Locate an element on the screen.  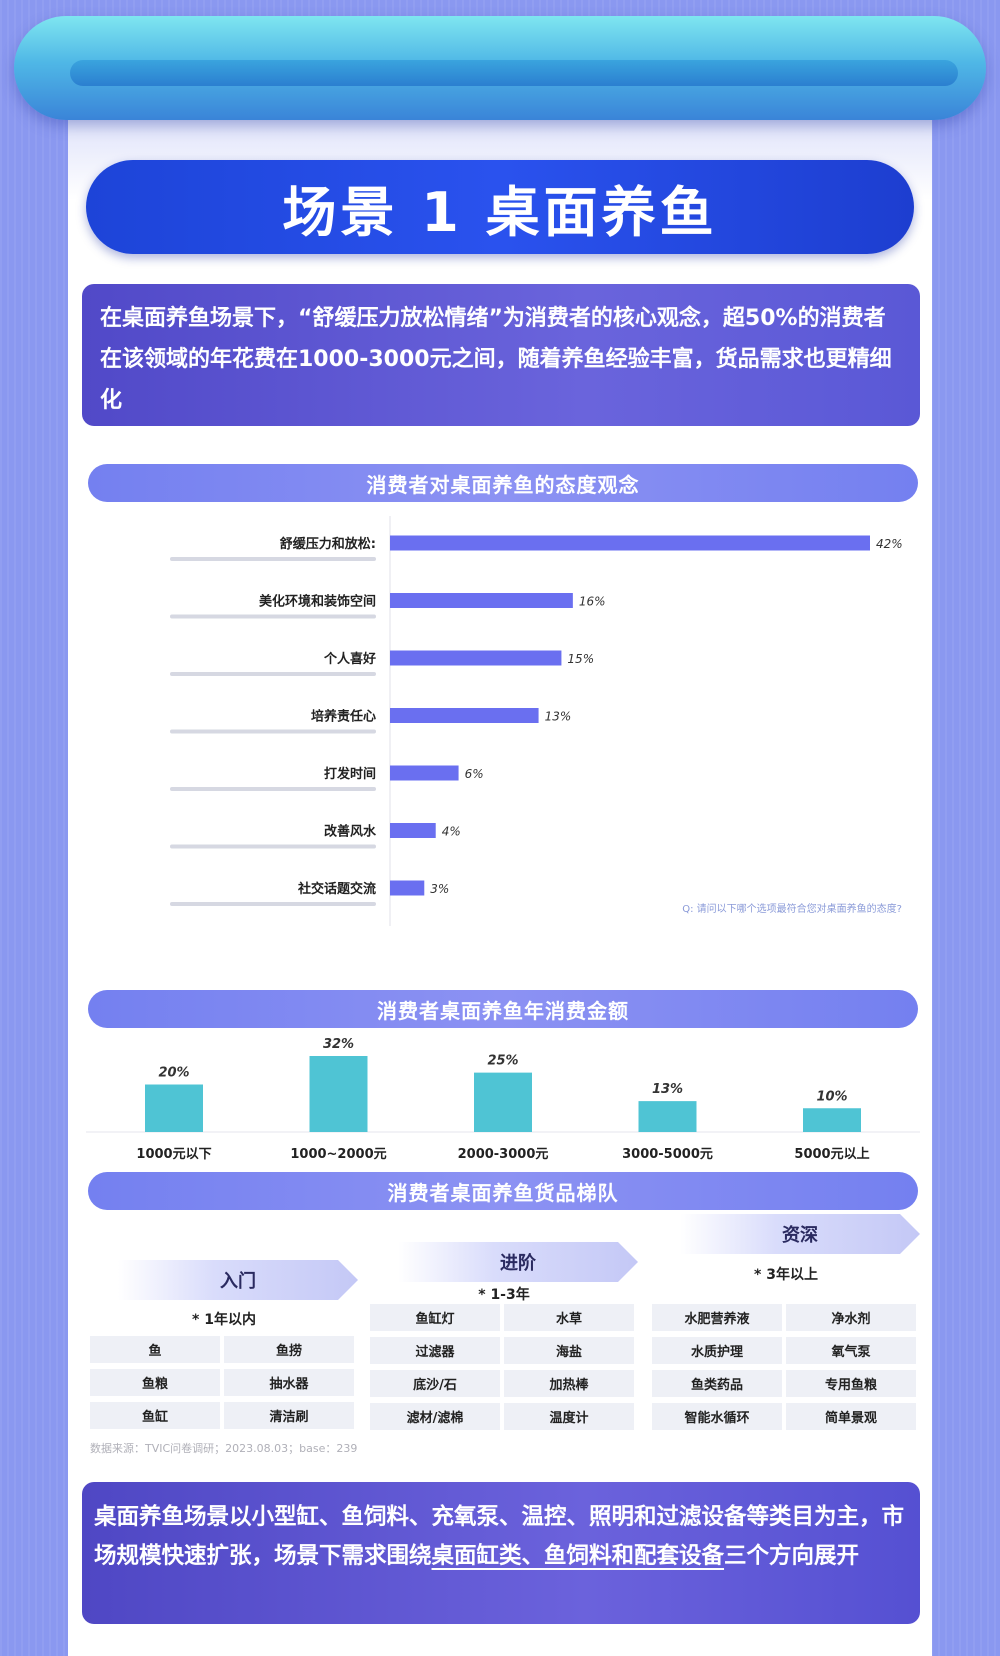
tier-item: 海盐 is located at coordinates (569, 1350).